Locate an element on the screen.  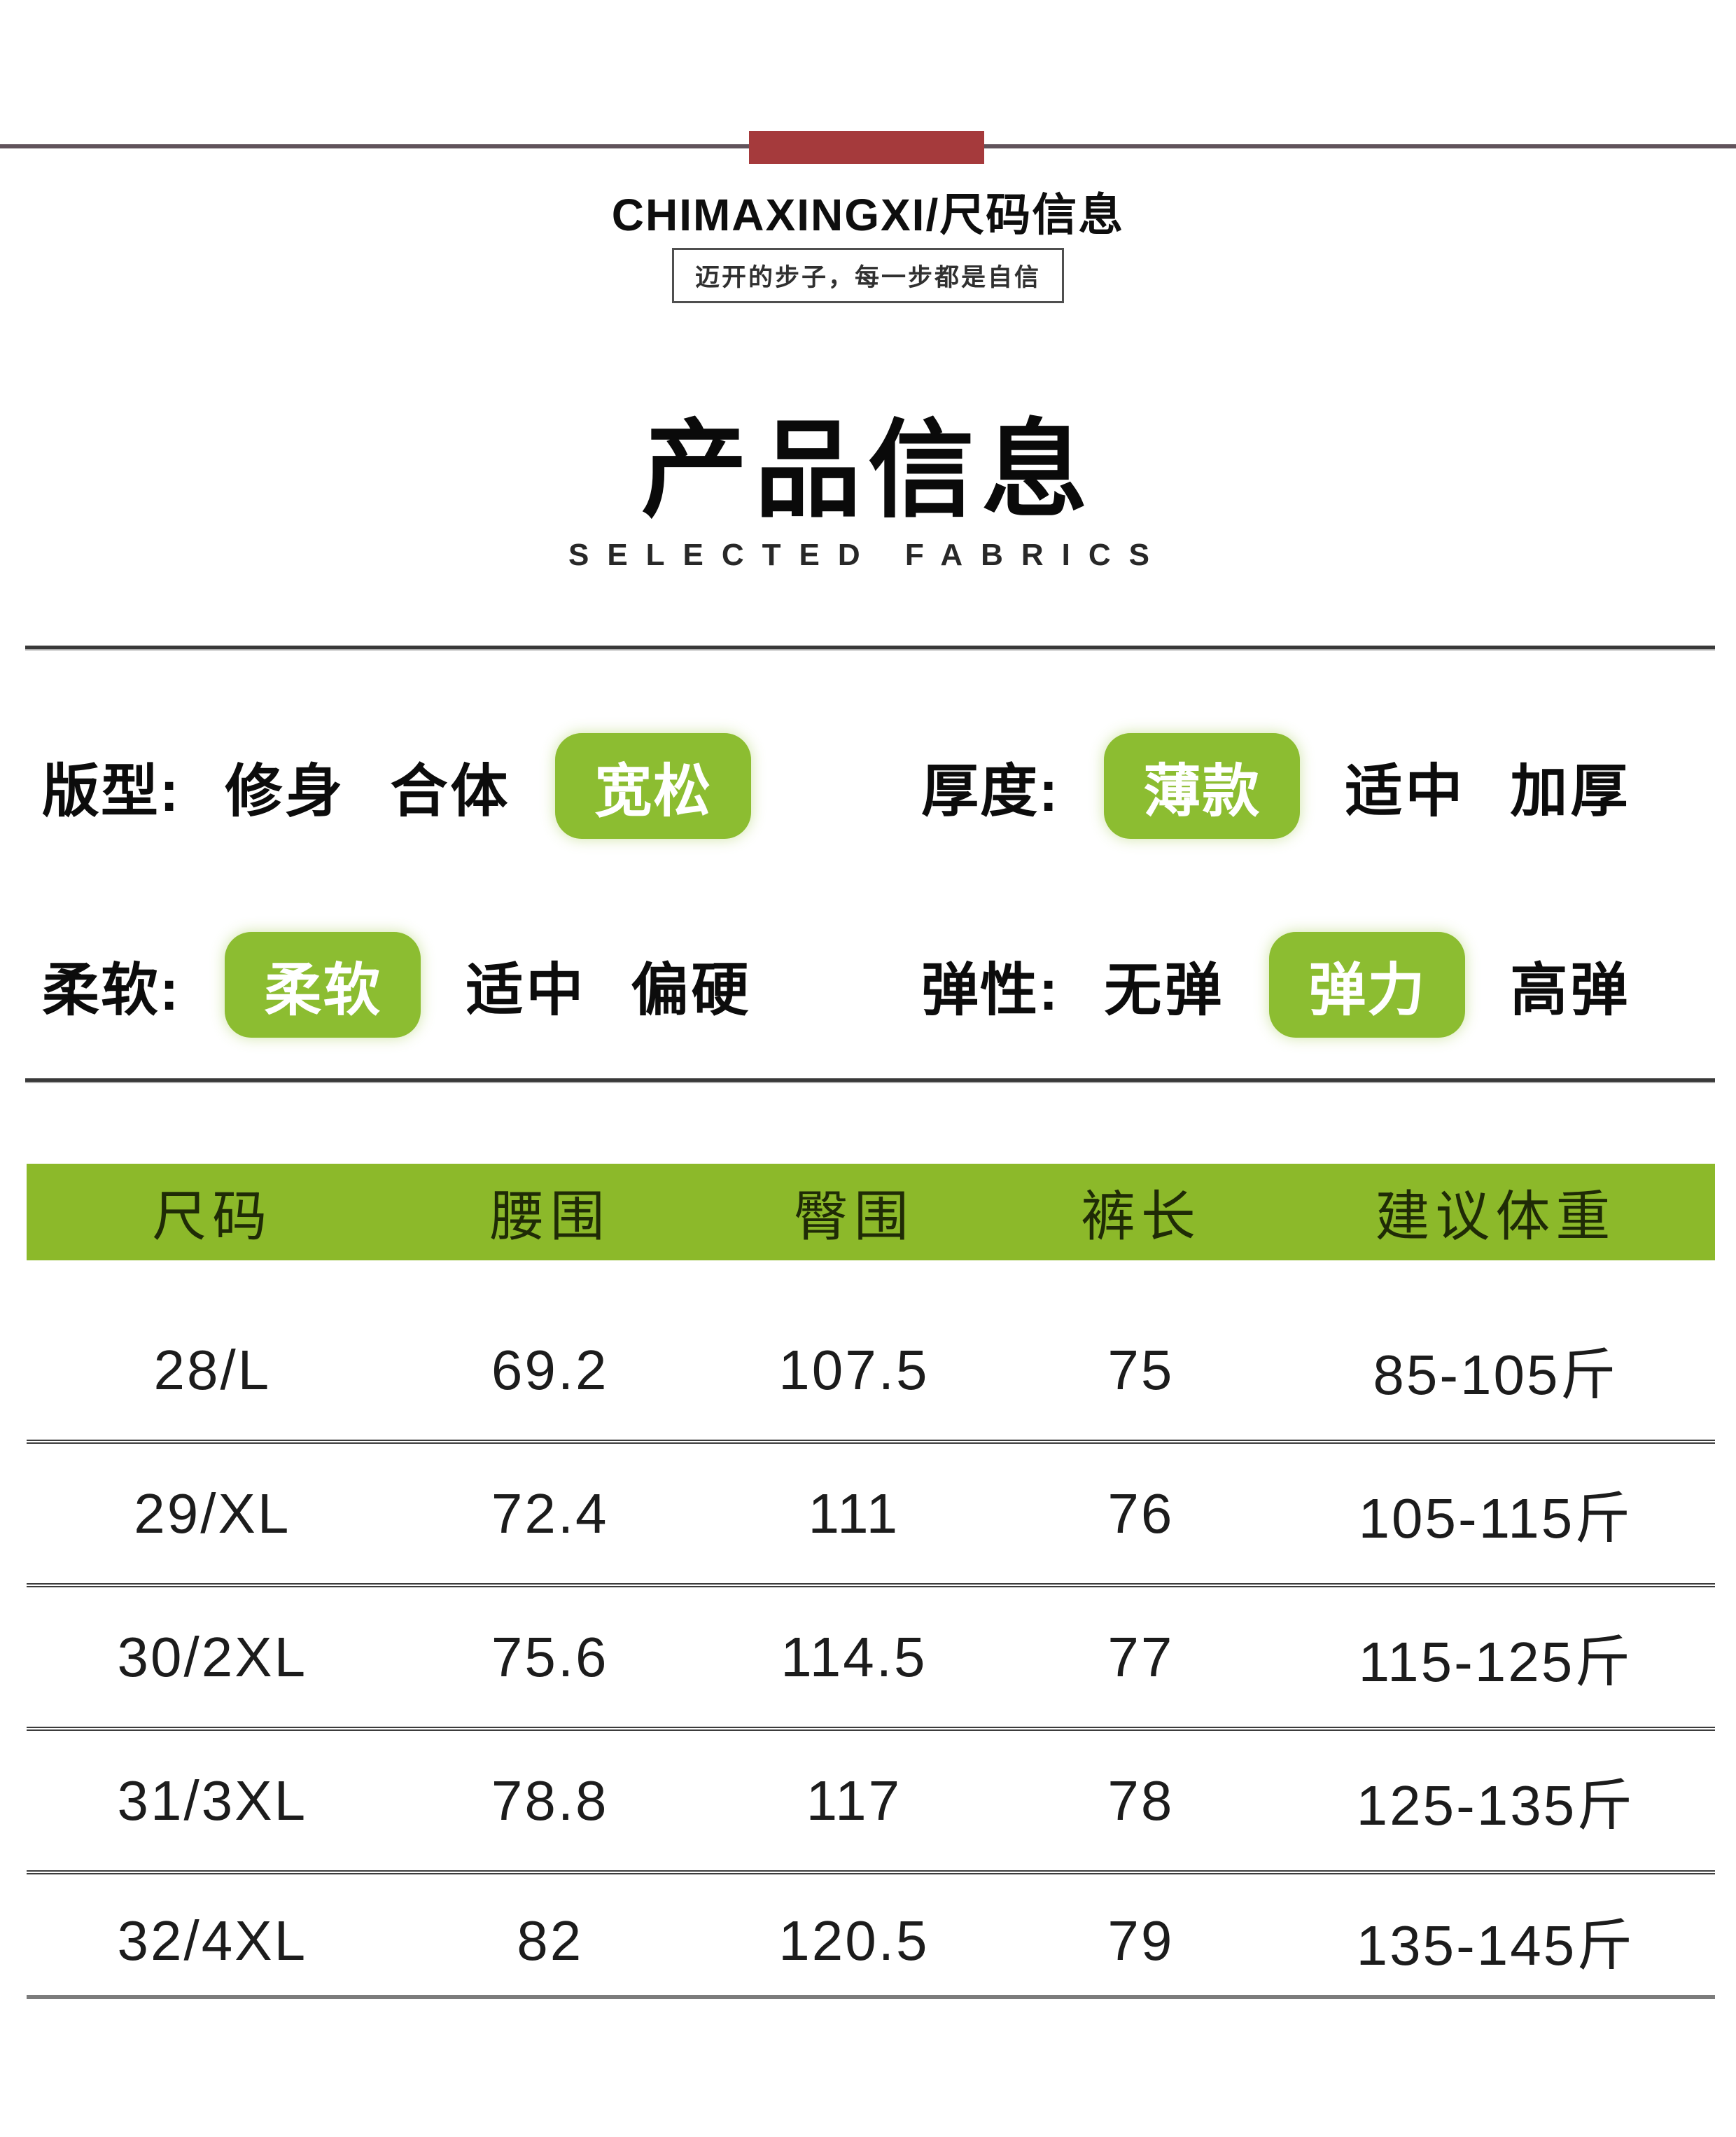
size-table-cell: 135-145斤 is located at coordinates (1495, 1945).